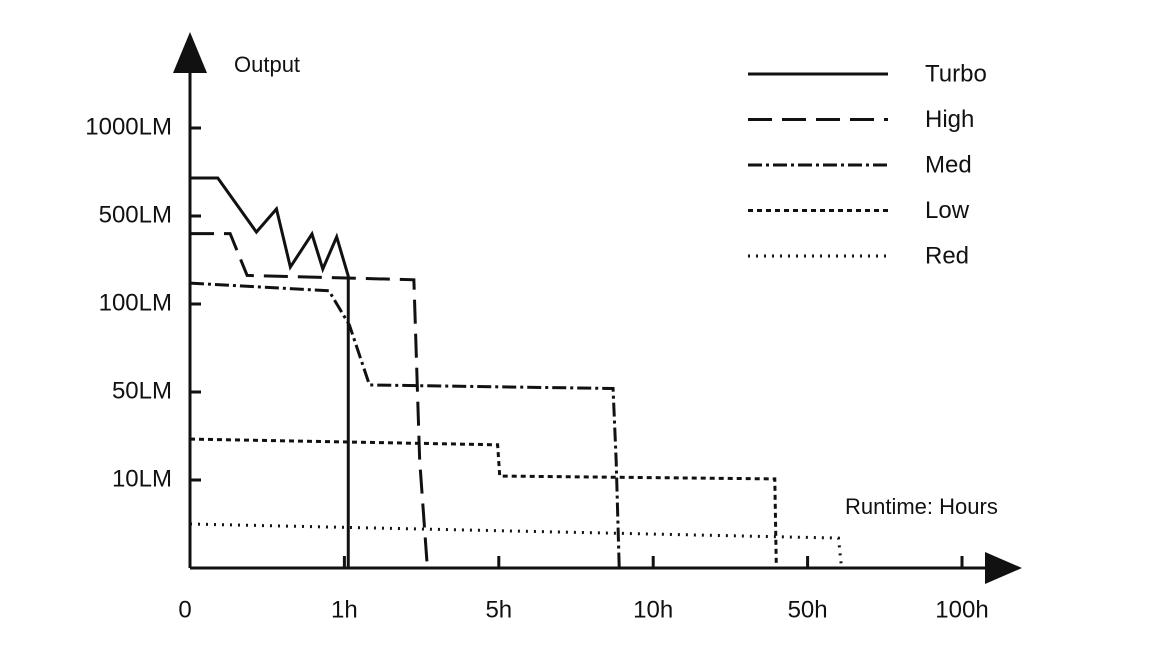 The width and height of the screenshot is (1162, 650). What do you see at coordinates (142, 390) in the screenshot?
I see `y-tick-label: 50LM` at bounding box center [142, 390].